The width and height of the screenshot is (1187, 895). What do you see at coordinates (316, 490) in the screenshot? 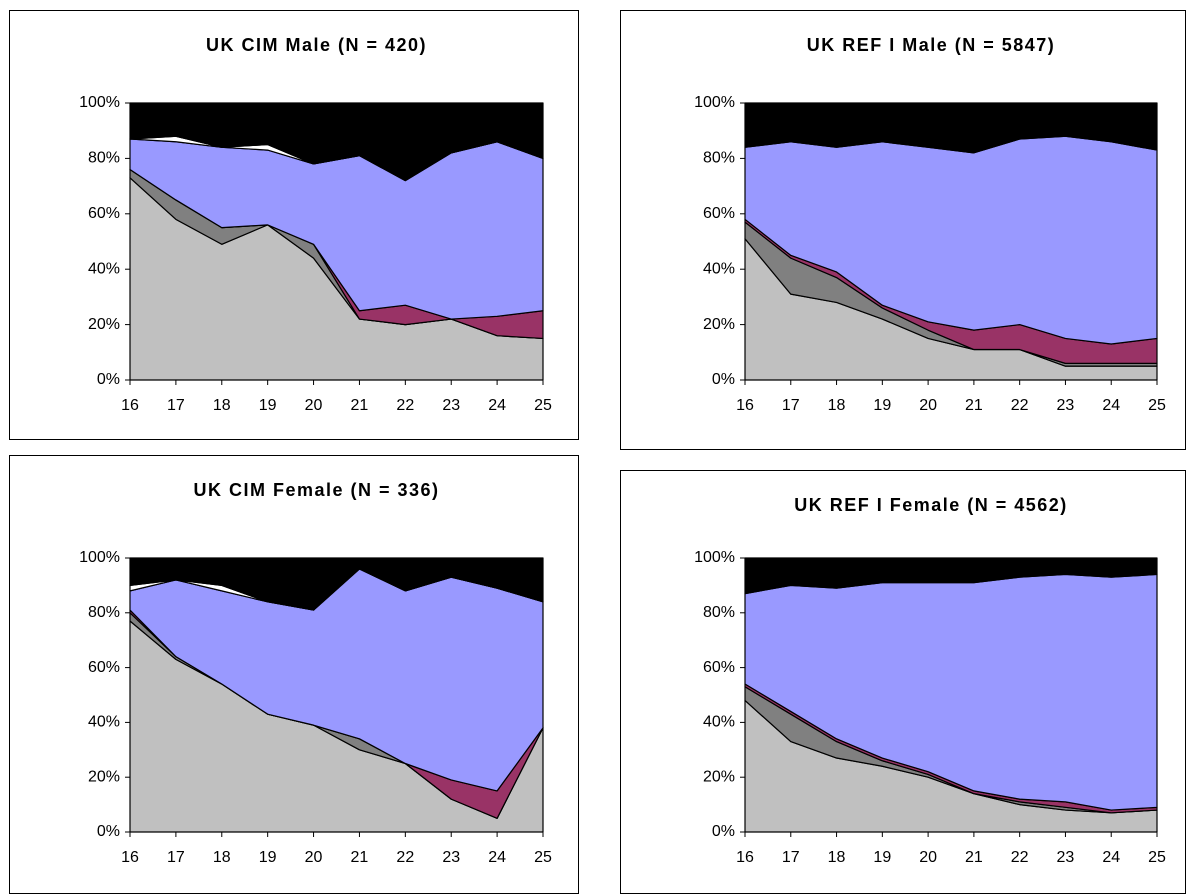
I see `chart-title: UK CIM Female (N = 336)` at bounding box center [316, 490].